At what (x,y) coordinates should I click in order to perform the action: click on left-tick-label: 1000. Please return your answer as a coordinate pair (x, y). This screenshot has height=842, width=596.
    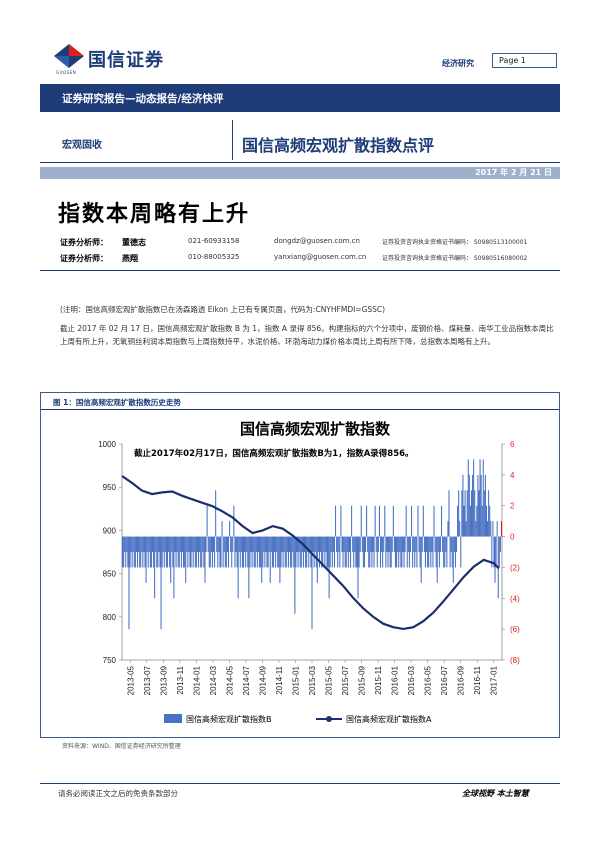
    Looking at the image, I should click on (107, 444).